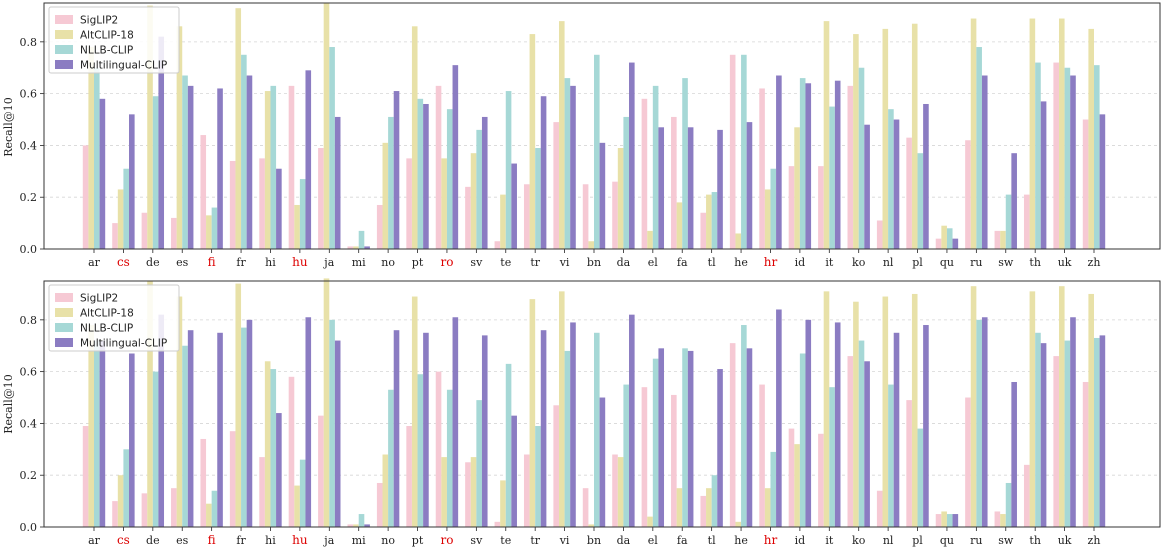 This screenshot has width=1163, height=553. I want to click on x-tick-label-de: de, so click(153, 262).